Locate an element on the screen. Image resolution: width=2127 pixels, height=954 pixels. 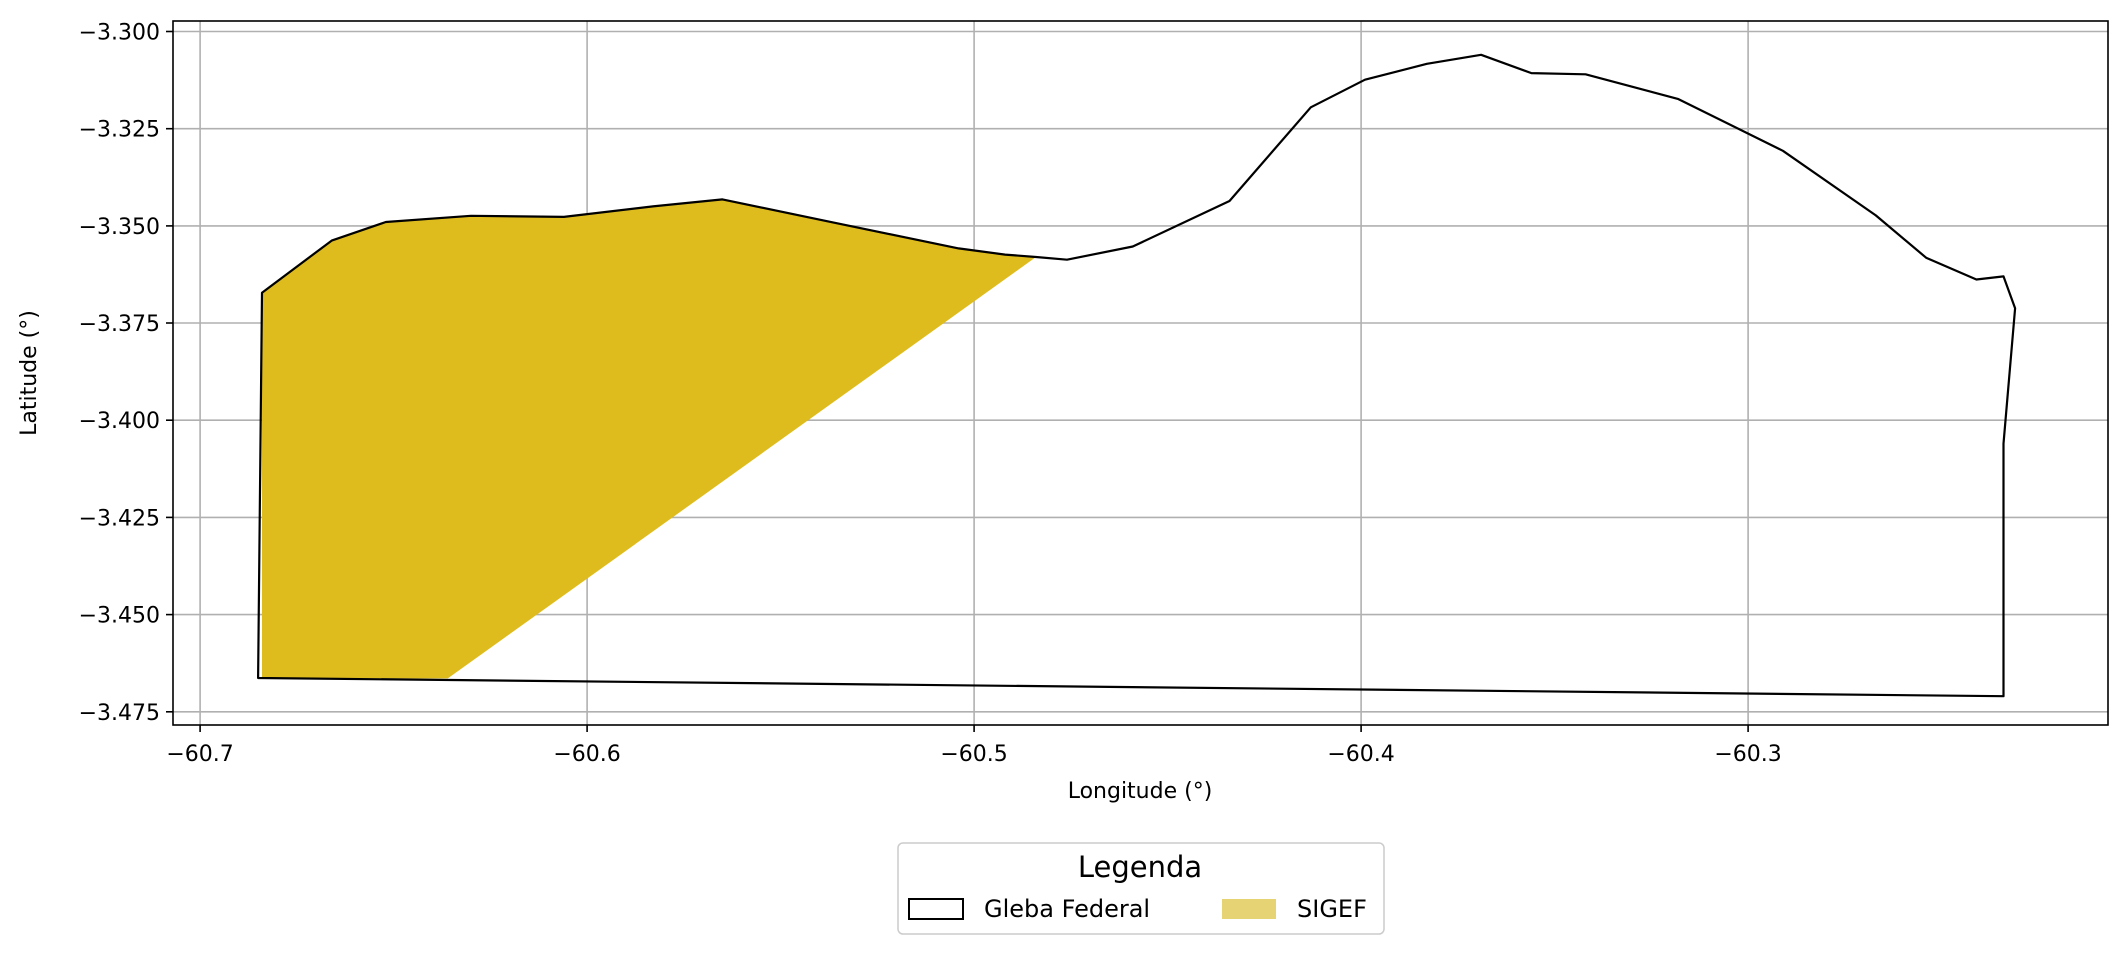
y-tick-label: −3.450 is located at coordinates (119, 616).